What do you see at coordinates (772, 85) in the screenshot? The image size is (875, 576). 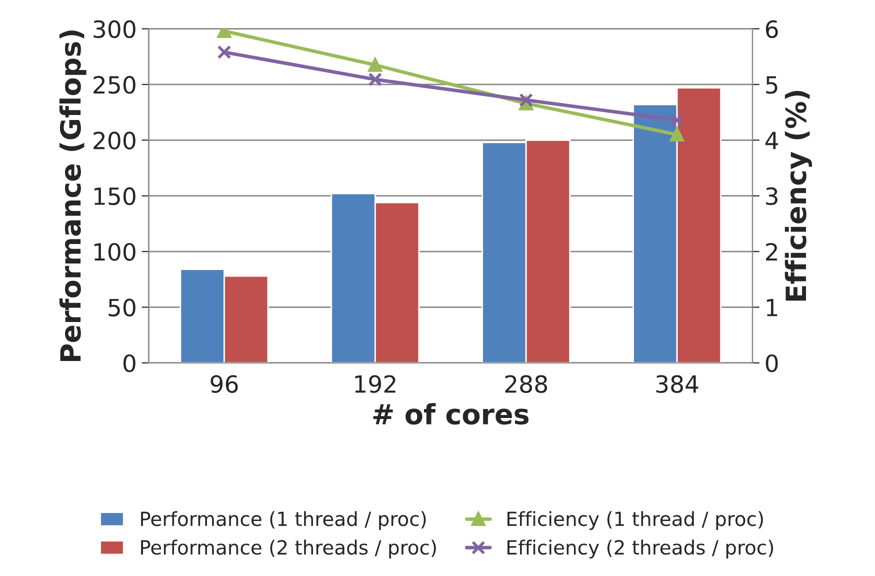 I see `y2-tick-label: 5` at bounding box center [772, 85].